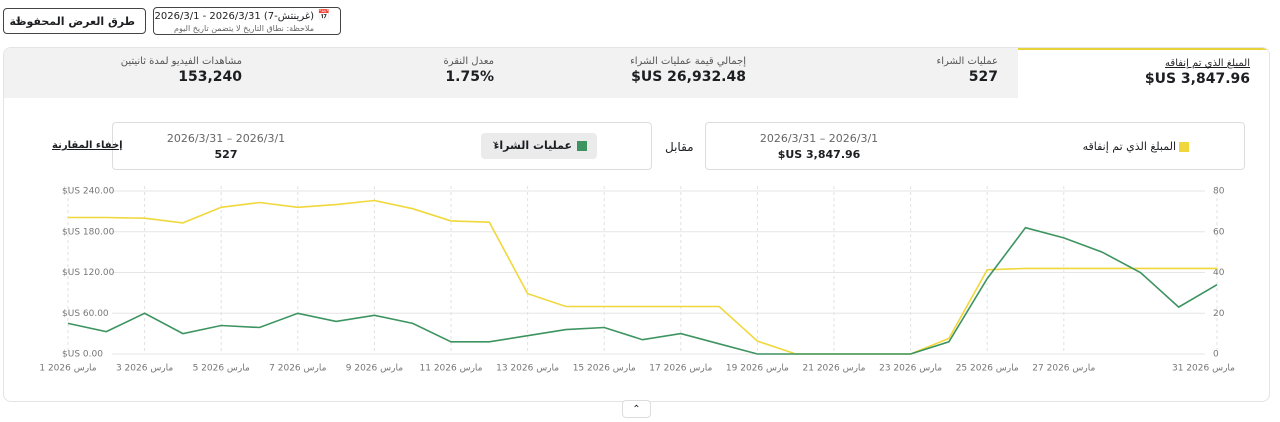  I want to click on metric-value: $US 3,847.96, so click(1197, 79).